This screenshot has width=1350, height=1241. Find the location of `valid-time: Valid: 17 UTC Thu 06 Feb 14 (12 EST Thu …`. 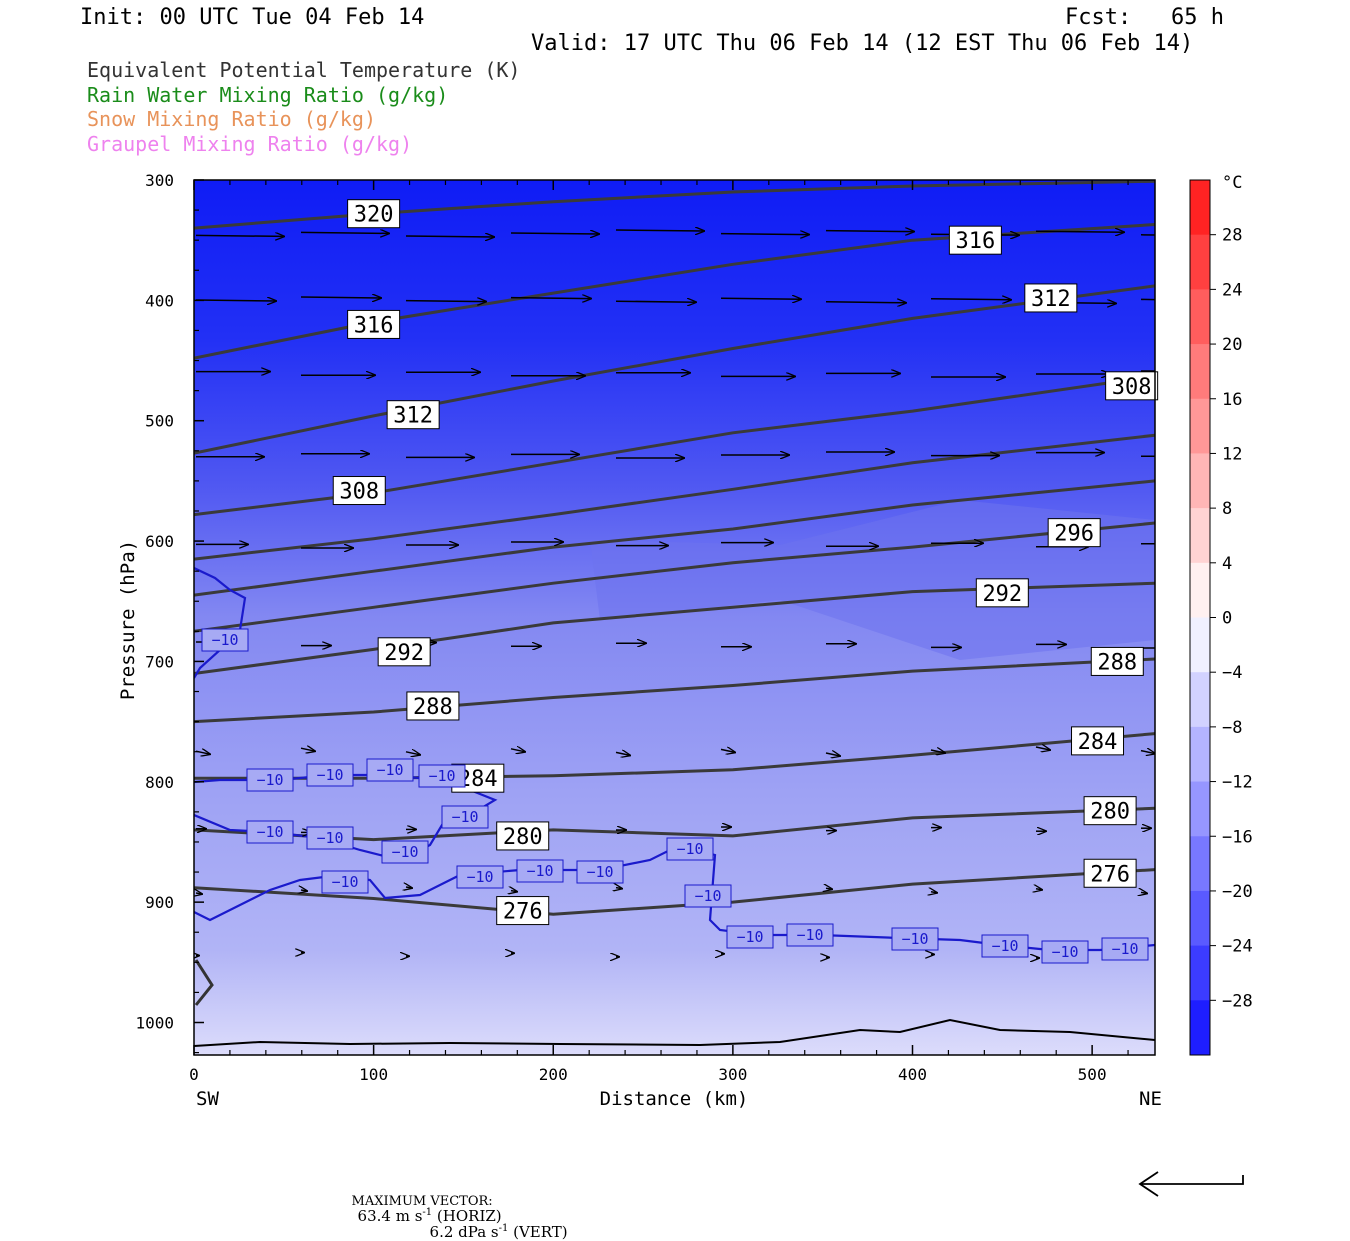

valid-time: Valid: 17 UTC Thu 06 Feb 14 (12 EST Thu … is located at coordinates (862, 43).